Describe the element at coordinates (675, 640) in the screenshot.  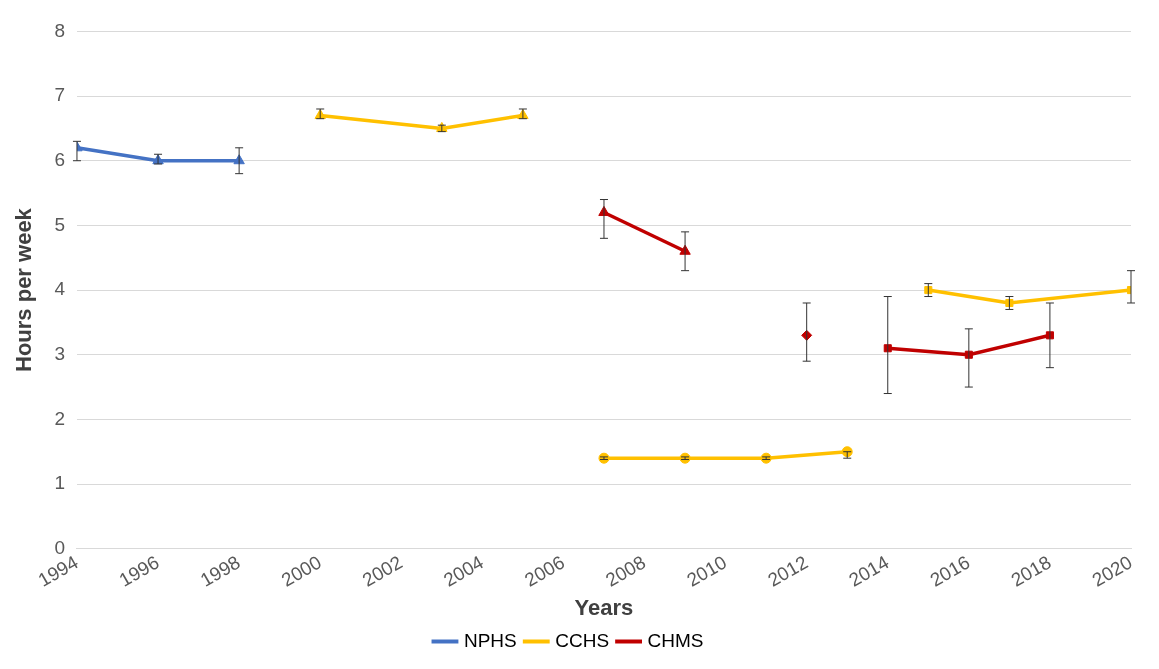
I see `legend-label: CHMS` at that location.